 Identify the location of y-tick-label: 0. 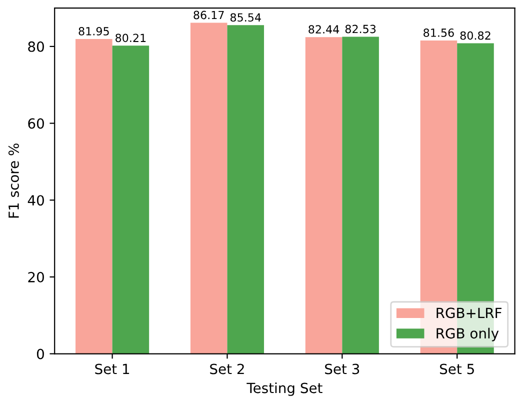
(40, 354).